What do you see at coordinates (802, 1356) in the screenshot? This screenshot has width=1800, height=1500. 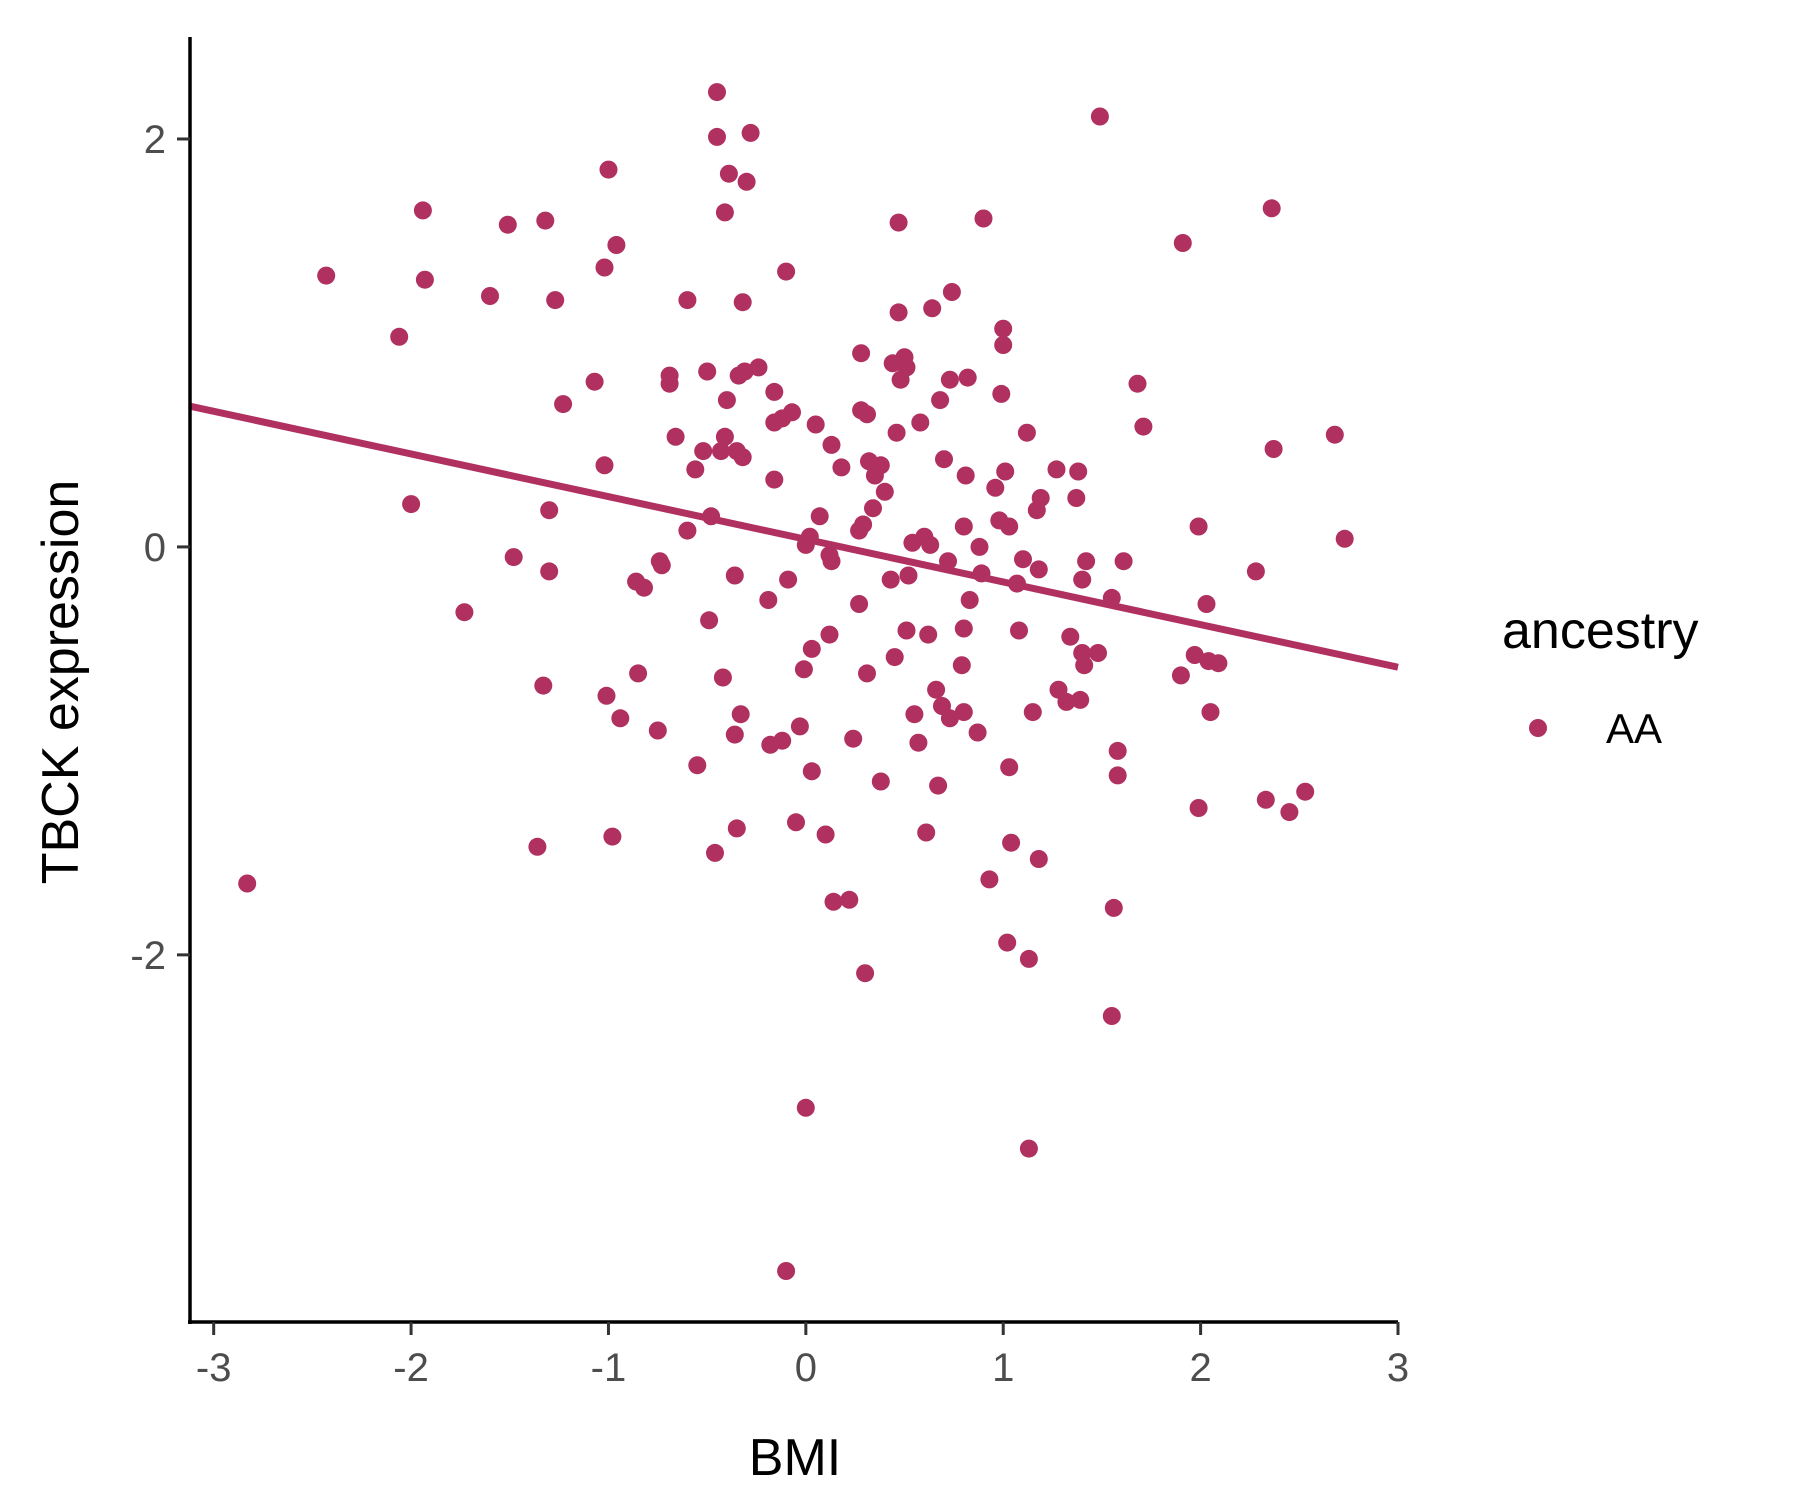 I see `x-axis-ticks: -3 -2 -1 0 1 2 3` at bounding box center [802, 1356].